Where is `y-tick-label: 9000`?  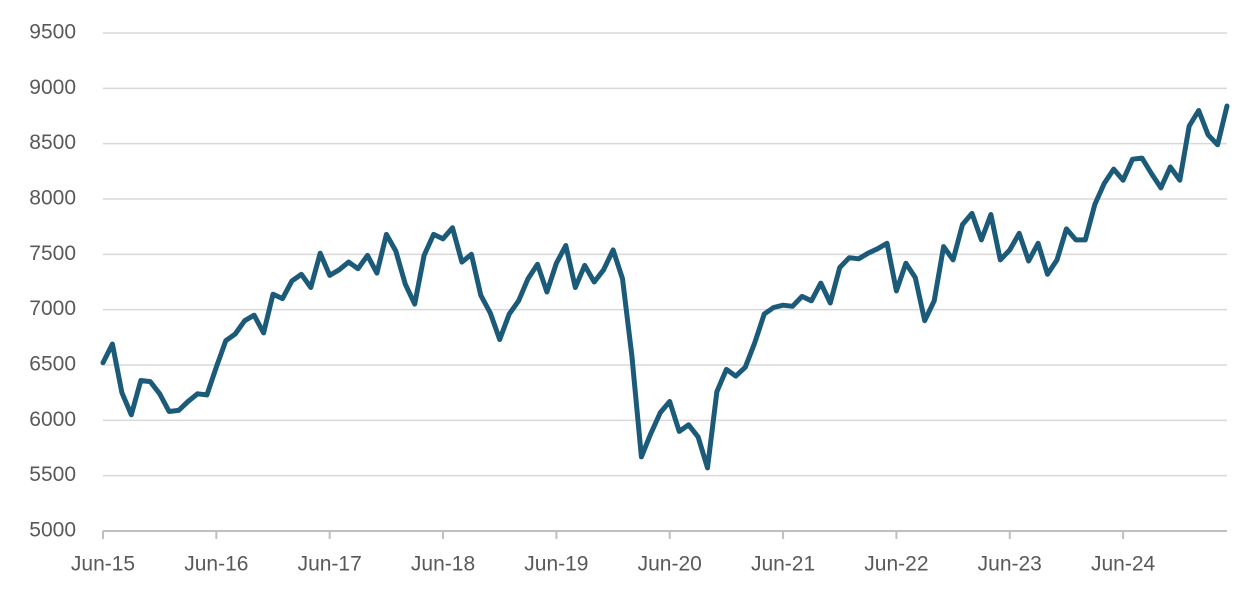
y-tick-label: 9000 is located at coordinates (52, 87).